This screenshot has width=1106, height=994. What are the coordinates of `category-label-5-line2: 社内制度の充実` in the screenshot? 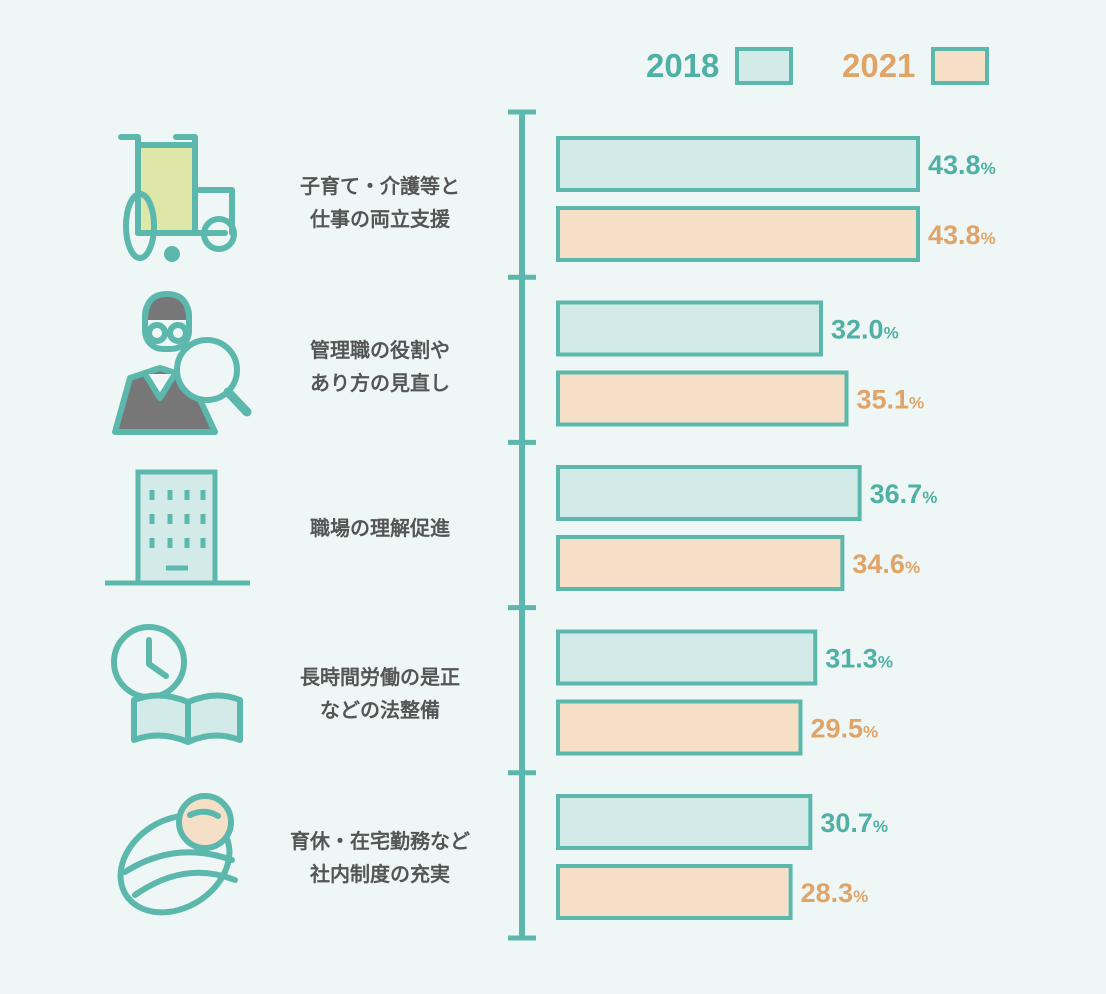 It's located at (380, 874).